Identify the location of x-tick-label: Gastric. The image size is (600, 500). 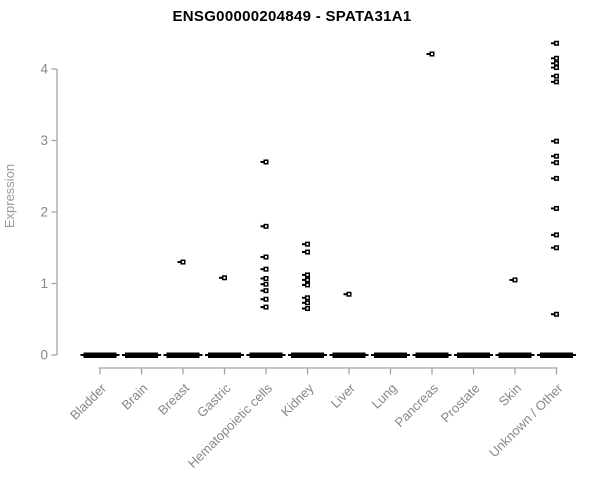
(214, 400).